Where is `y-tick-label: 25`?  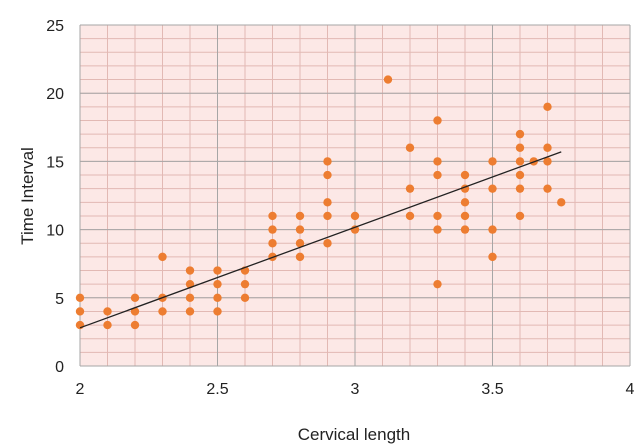
y-tick-label: 25 is located at coordinates (55, 26).